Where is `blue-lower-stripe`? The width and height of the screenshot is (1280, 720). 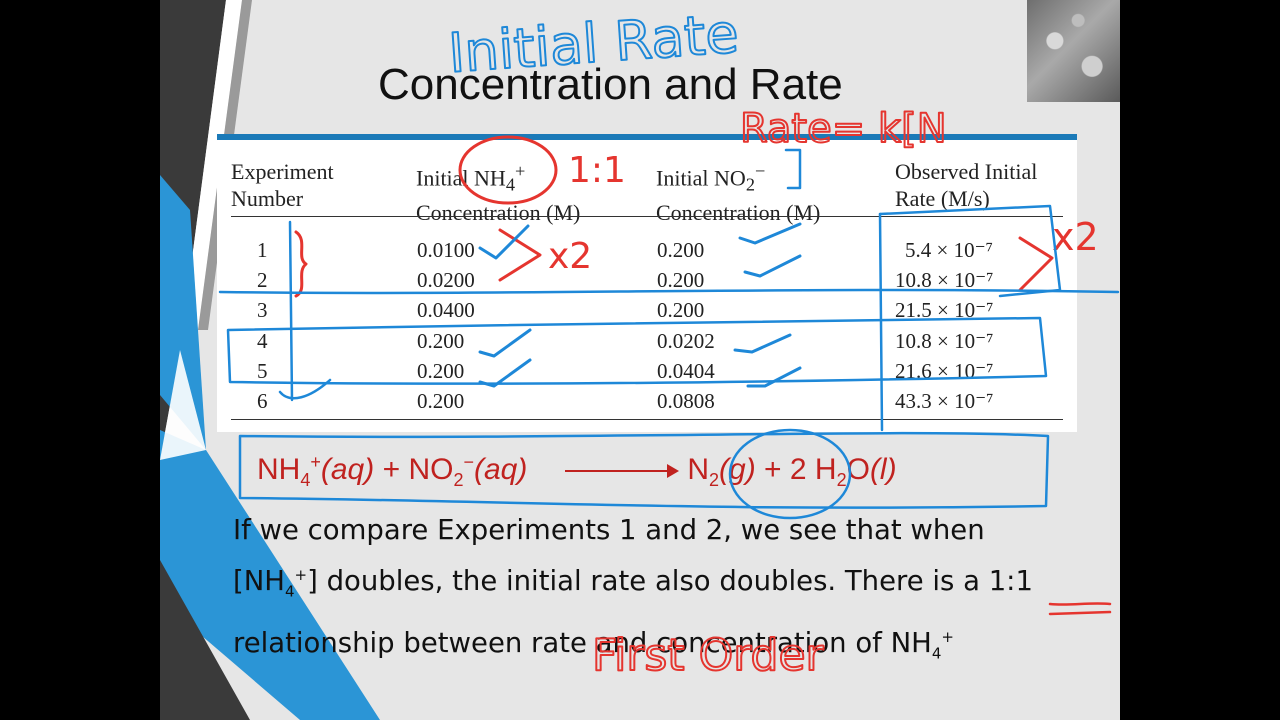
blue-lower-stripe is located at coordinates (270, 575).